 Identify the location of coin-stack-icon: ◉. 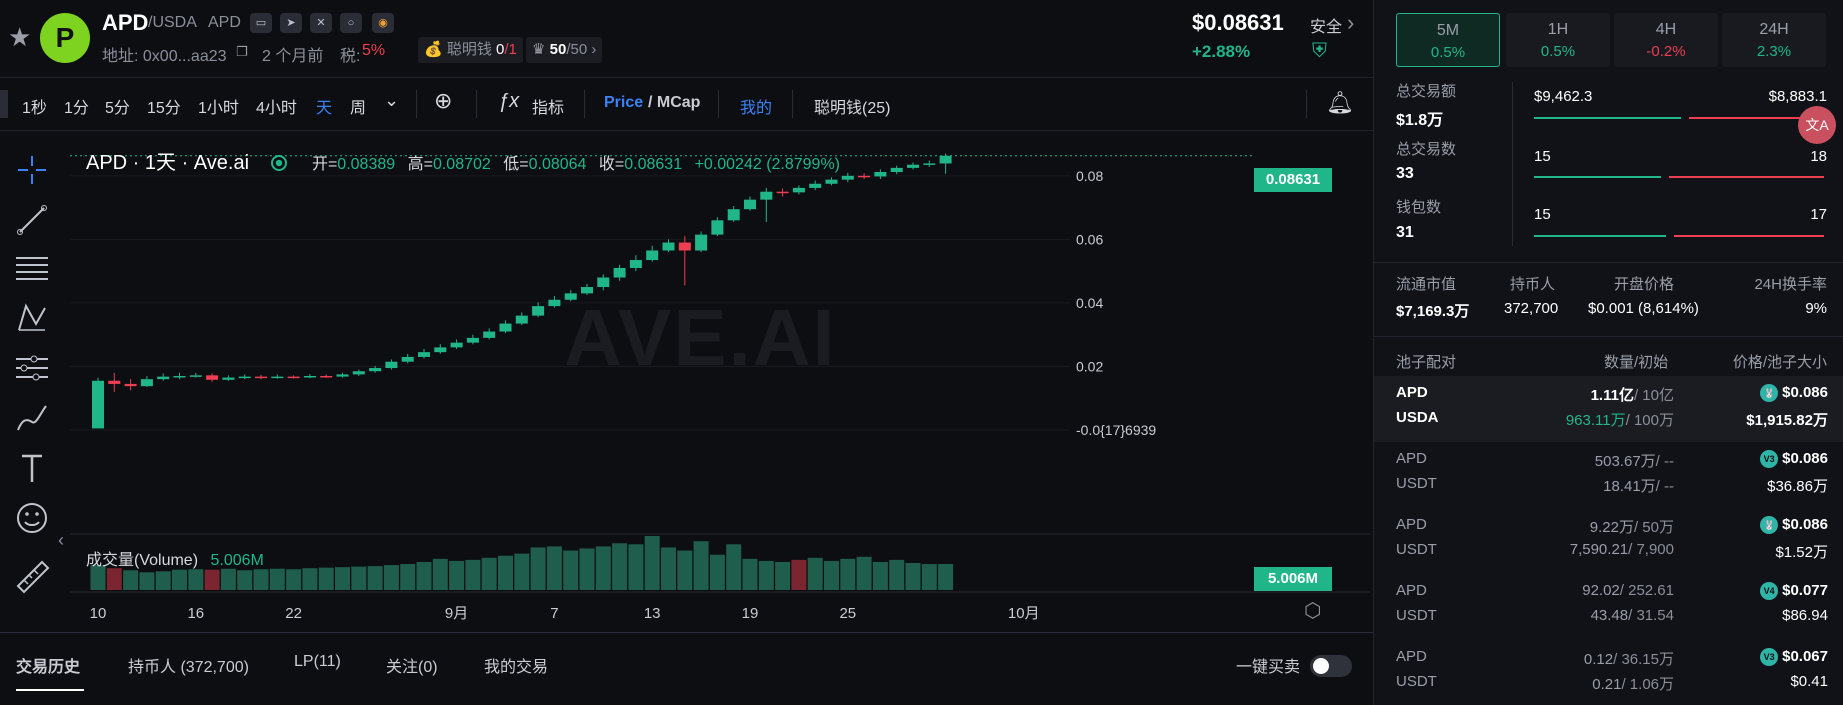
(383, 23).